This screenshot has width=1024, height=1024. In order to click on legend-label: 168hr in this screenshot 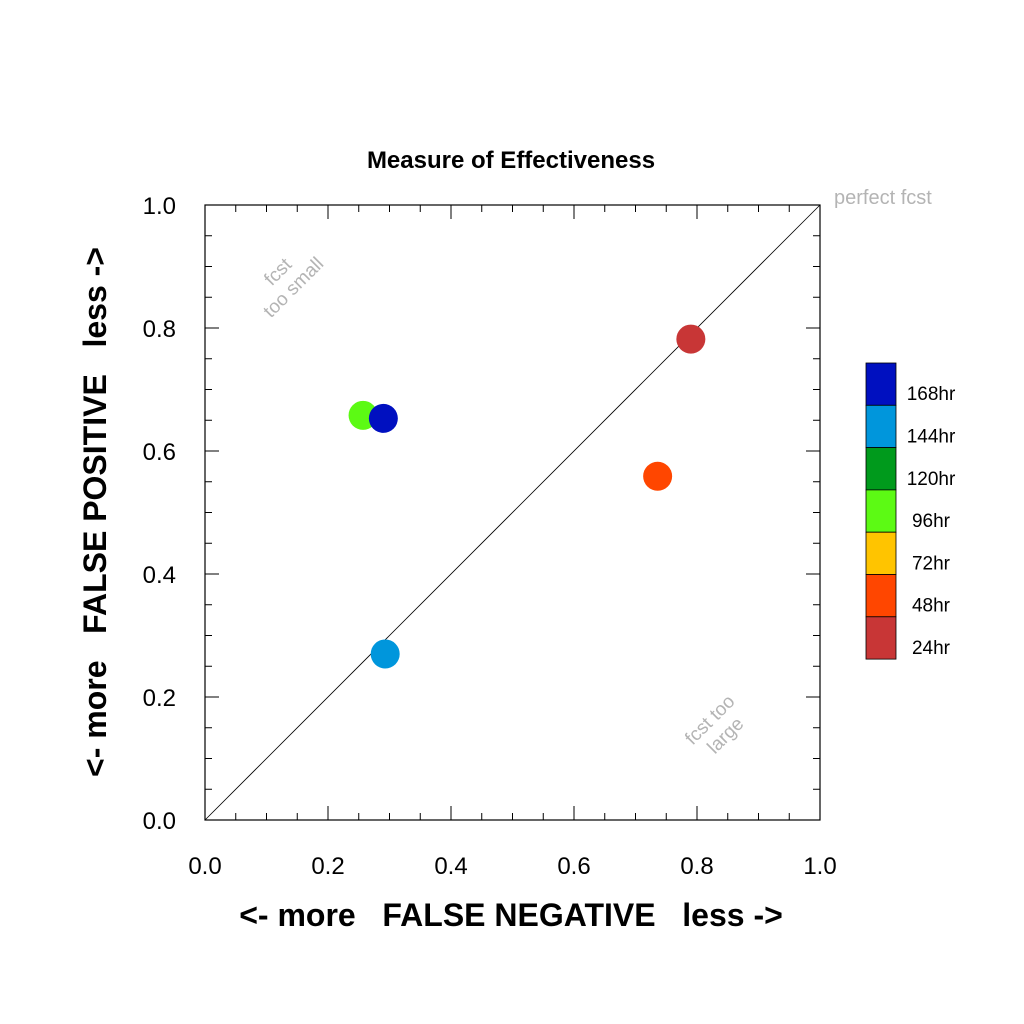, I will do `click(931, 394)`.